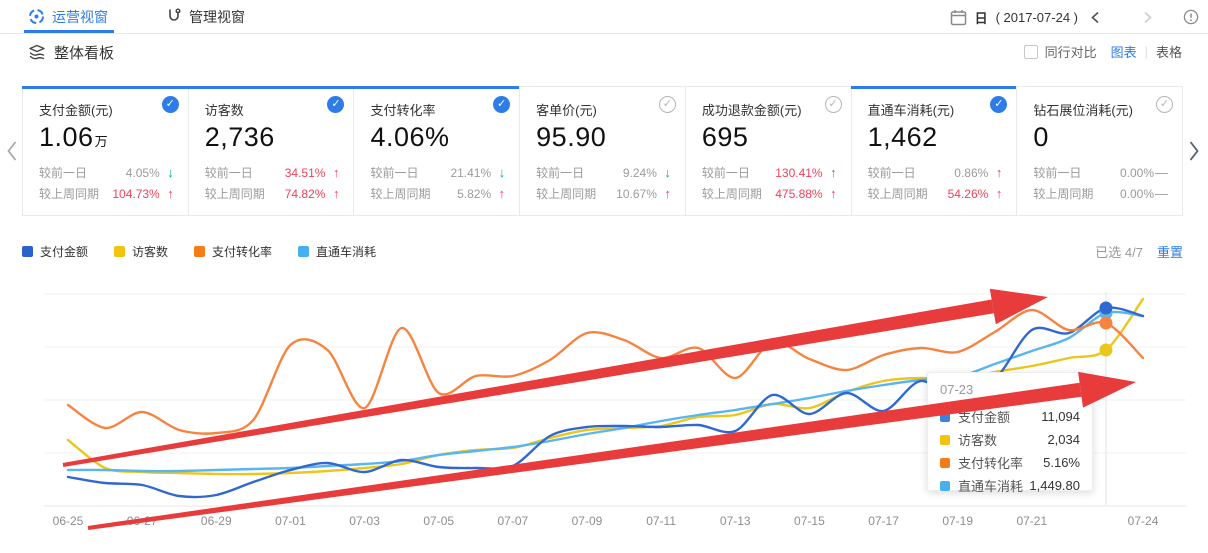  I want to click on metric-compare-row: 较前一日 130.41% ↑, so click(769, 172).